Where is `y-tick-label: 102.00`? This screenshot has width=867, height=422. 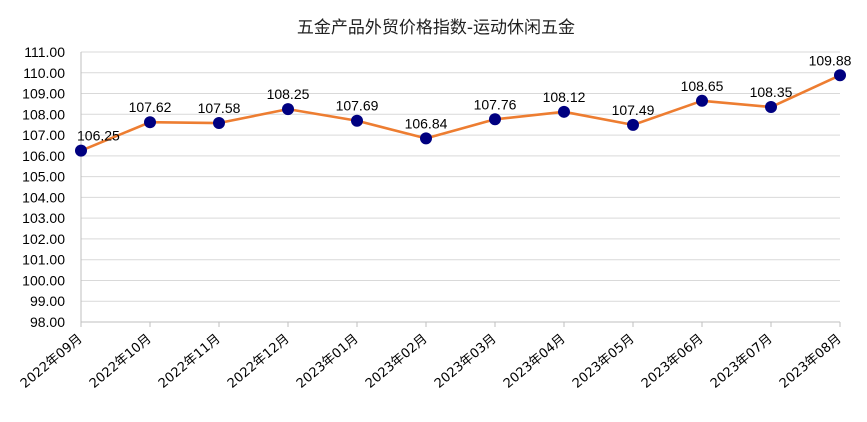 y-tick-label: 102.00 is located at coordinates (43, 239).